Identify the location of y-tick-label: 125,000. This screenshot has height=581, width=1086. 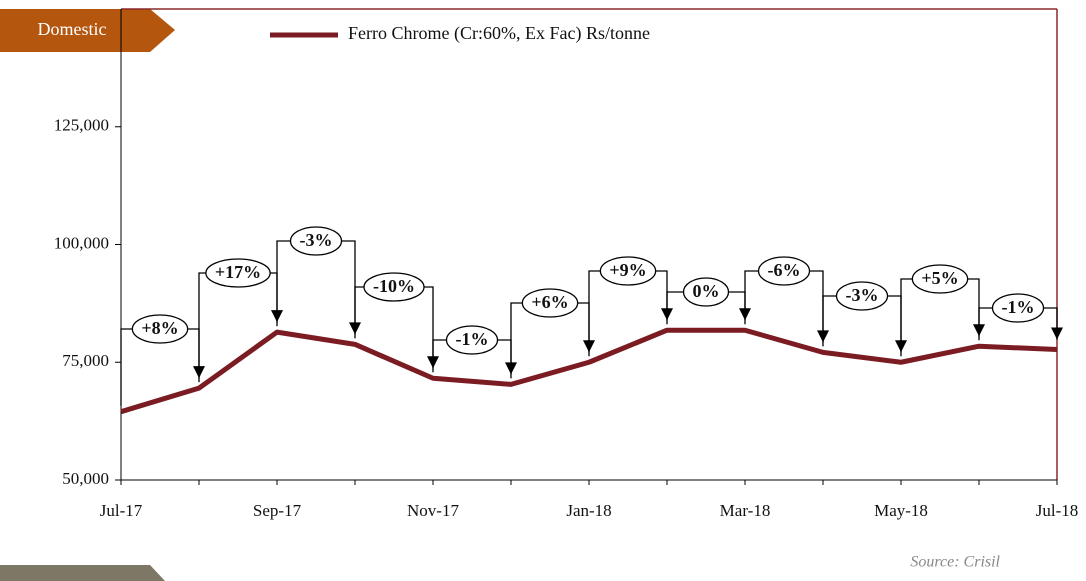
(81, 125).